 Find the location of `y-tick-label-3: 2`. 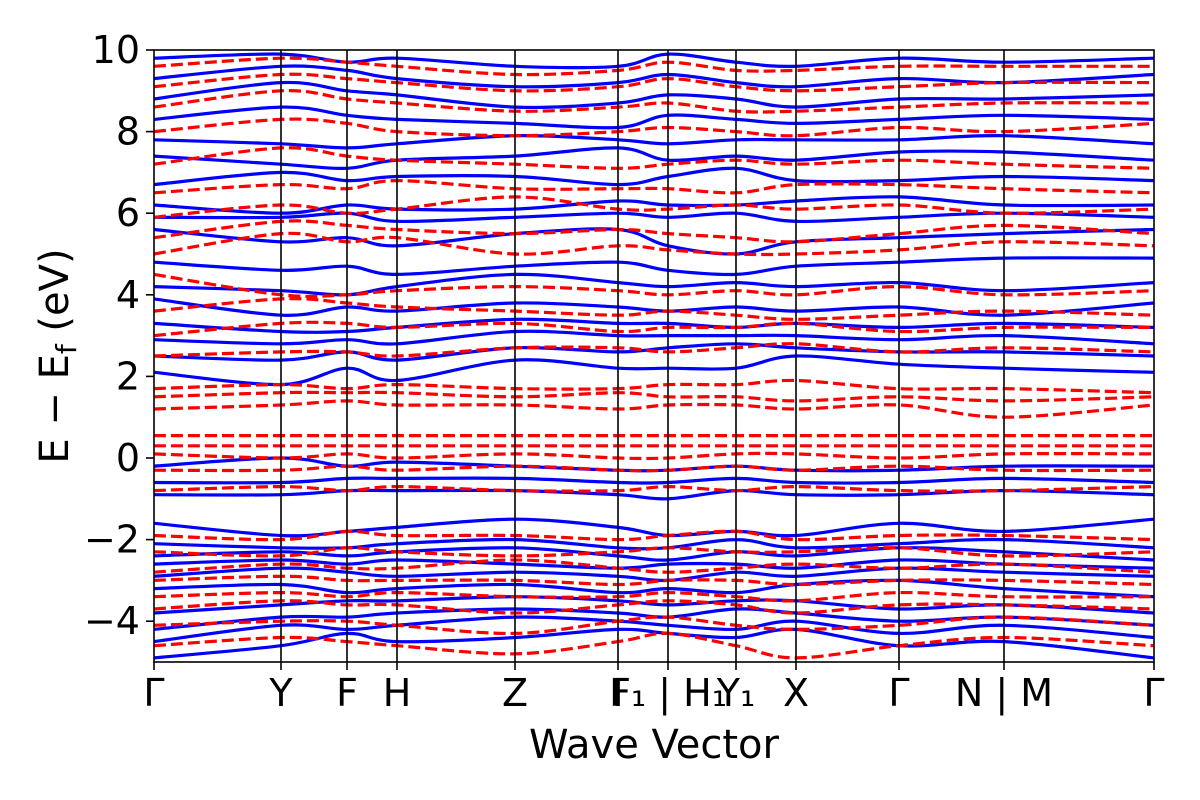

y-tick-label-3: 2 is located at coordinates (128, 376).